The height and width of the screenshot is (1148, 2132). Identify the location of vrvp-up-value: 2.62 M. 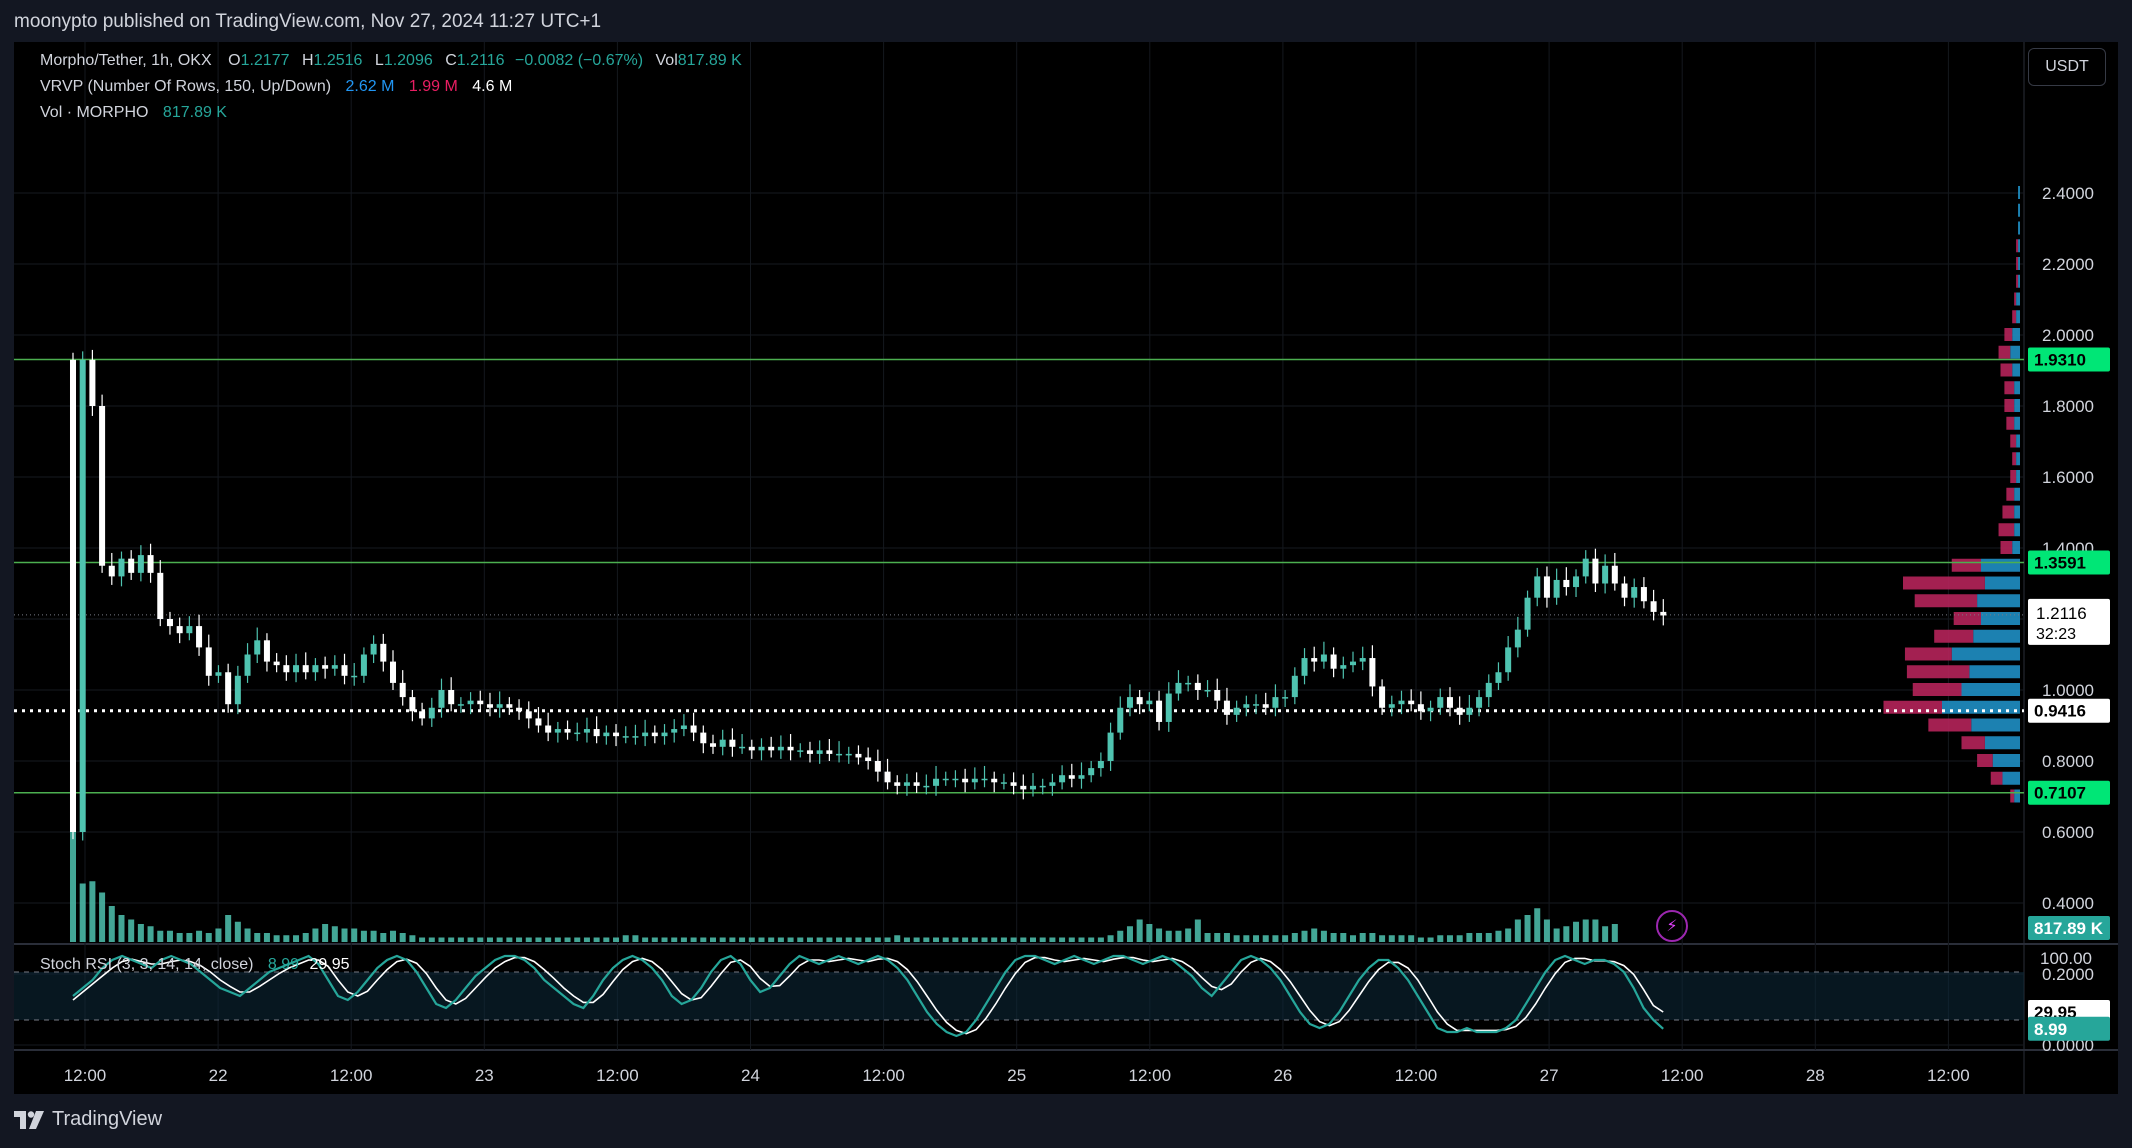
(370, 86).